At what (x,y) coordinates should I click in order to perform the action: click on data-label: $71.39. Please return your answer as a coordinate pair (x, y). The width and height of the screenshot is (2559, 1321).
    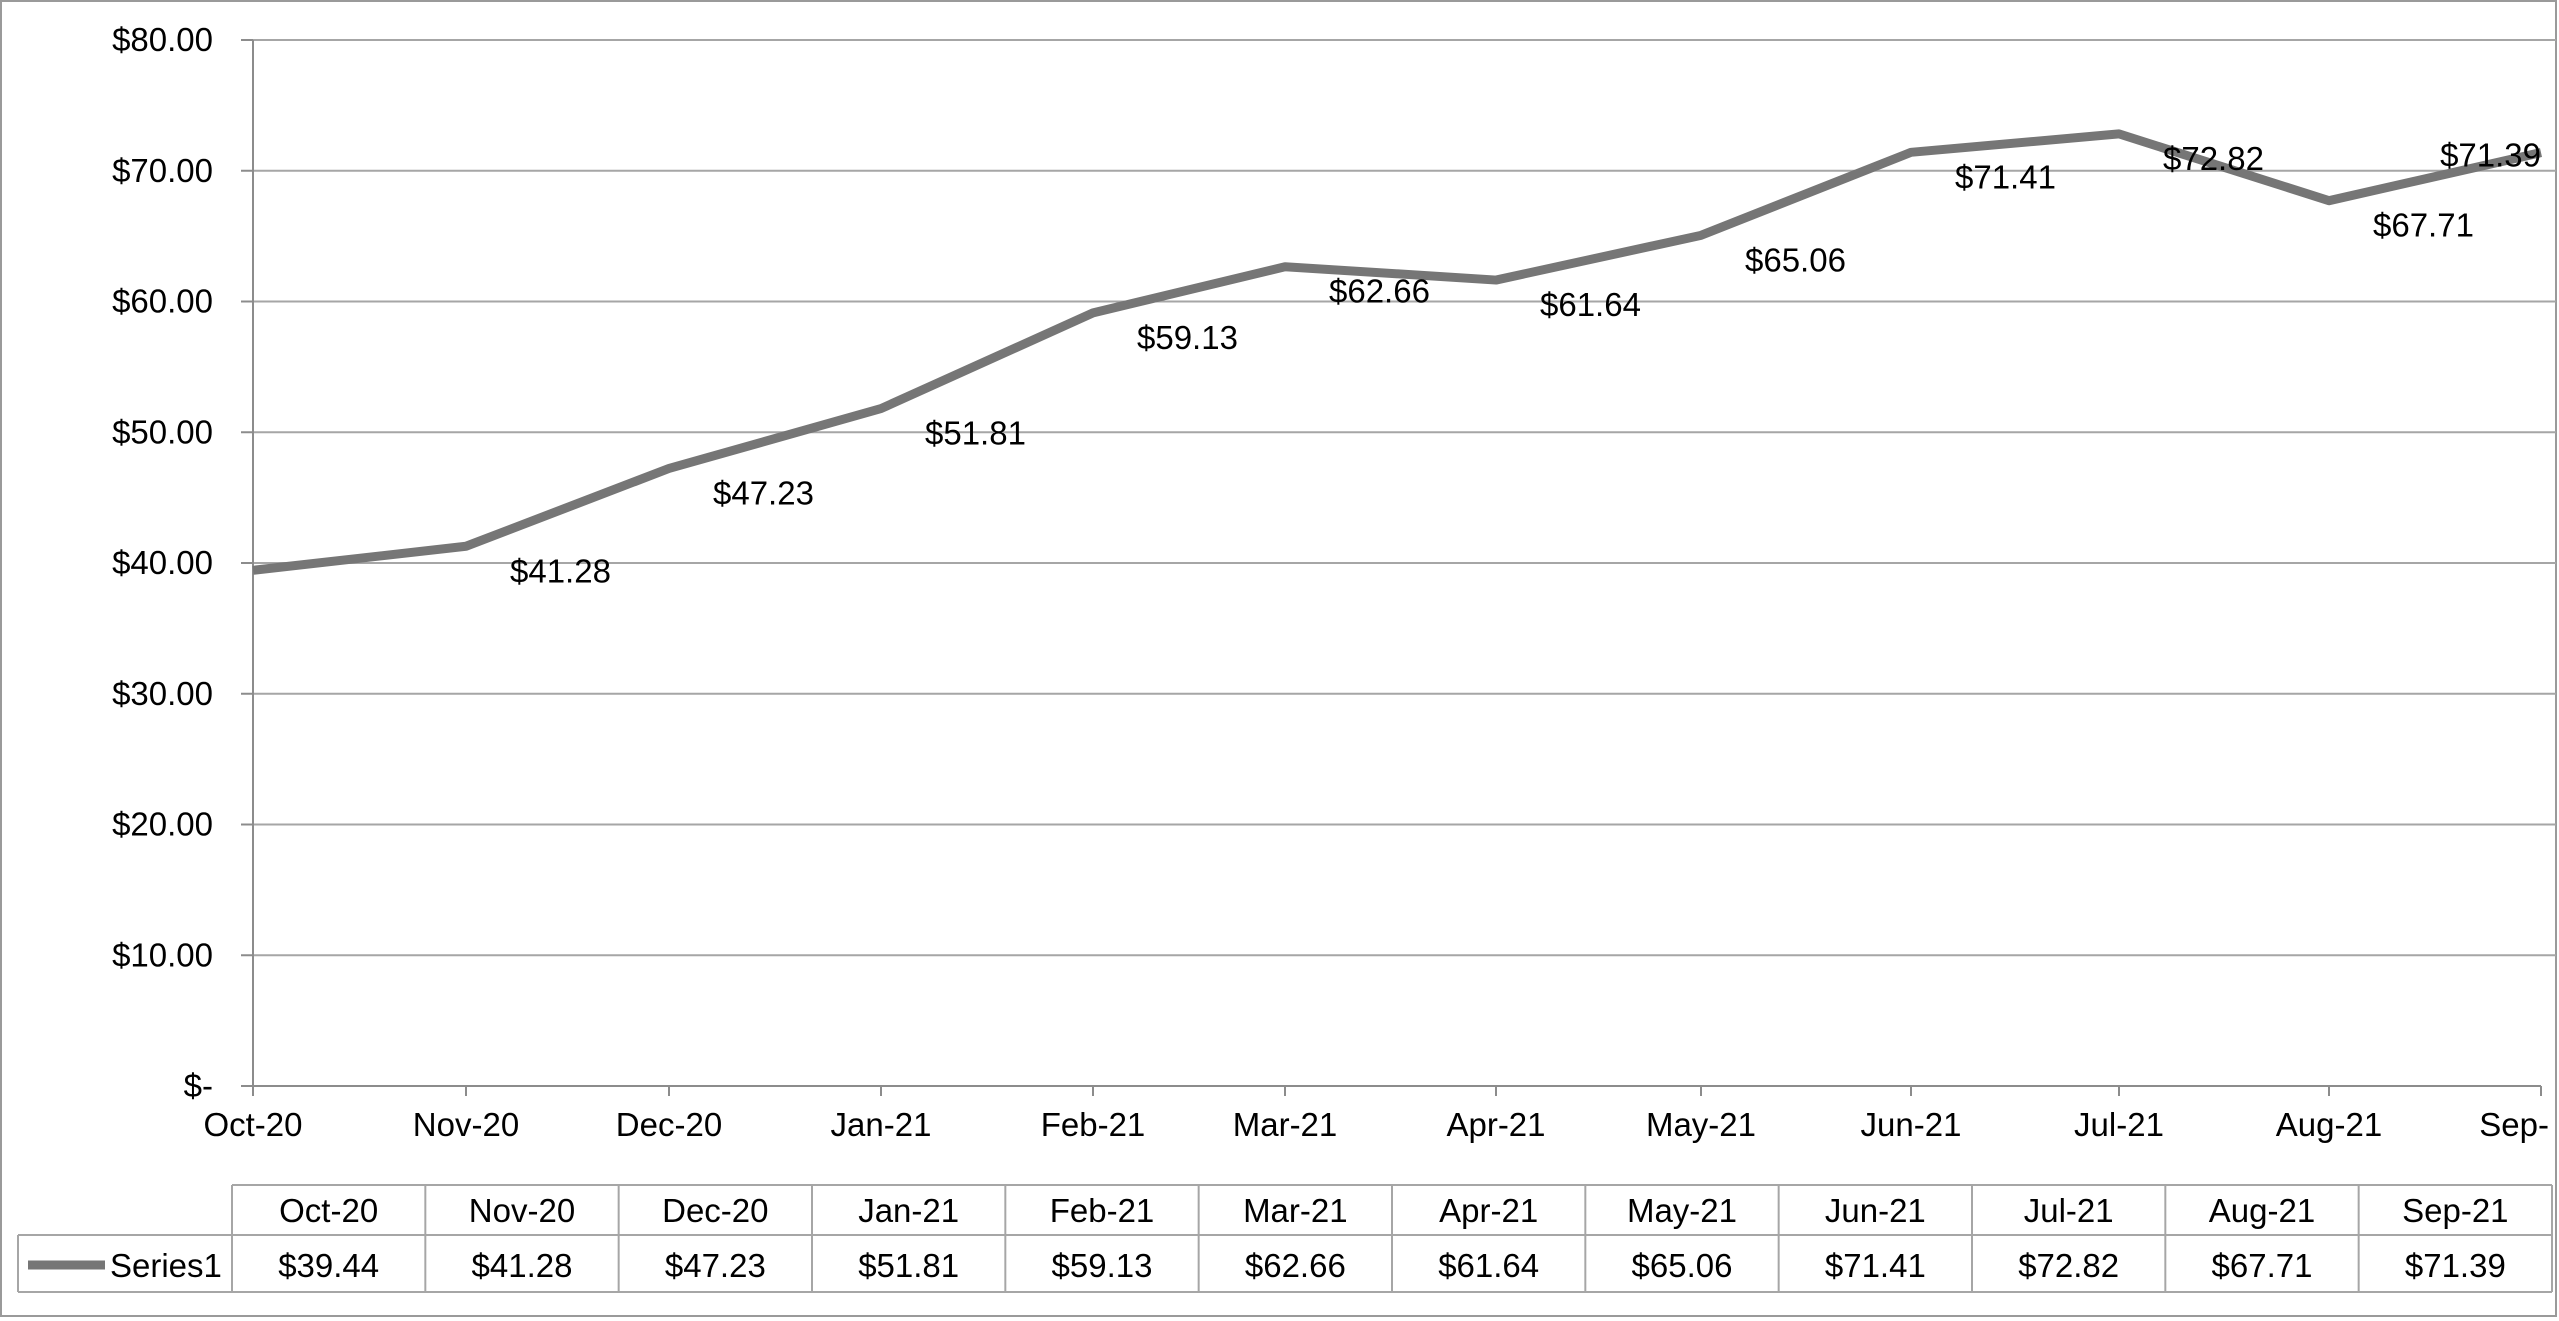
    Looking at the image, I should click on (2490, 155).